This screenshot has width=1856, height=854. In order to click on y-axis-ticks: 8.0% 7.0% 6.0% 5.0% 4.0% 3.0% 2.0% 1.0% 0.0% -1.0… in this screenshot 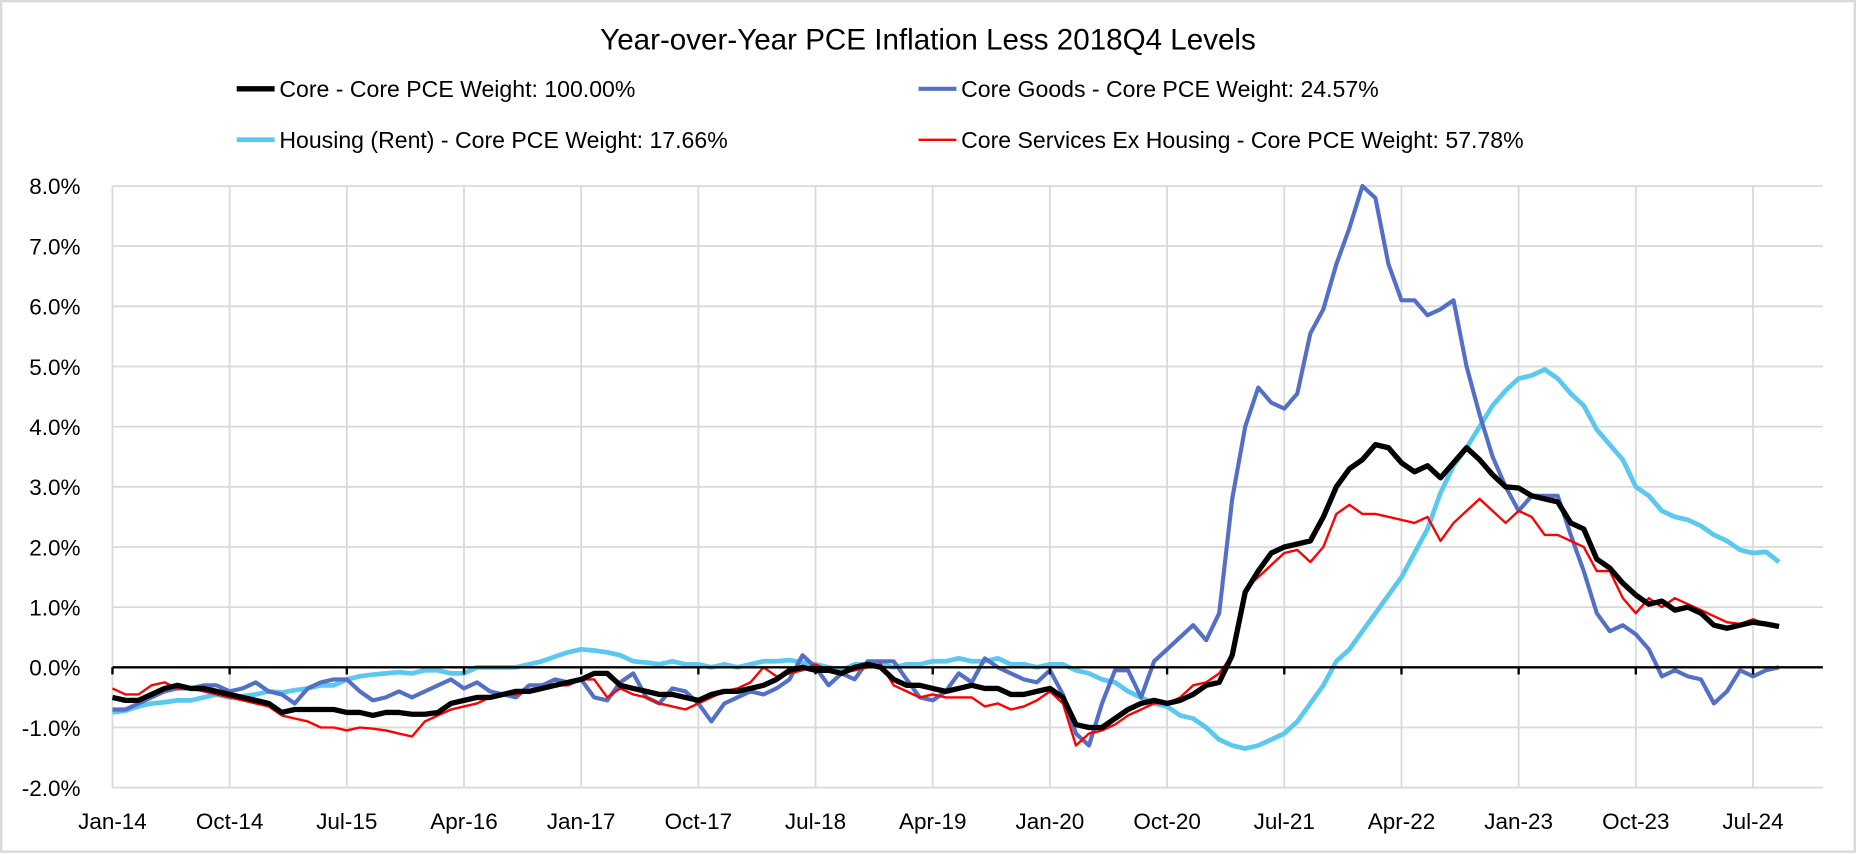, I will do `click(51, 487)`.